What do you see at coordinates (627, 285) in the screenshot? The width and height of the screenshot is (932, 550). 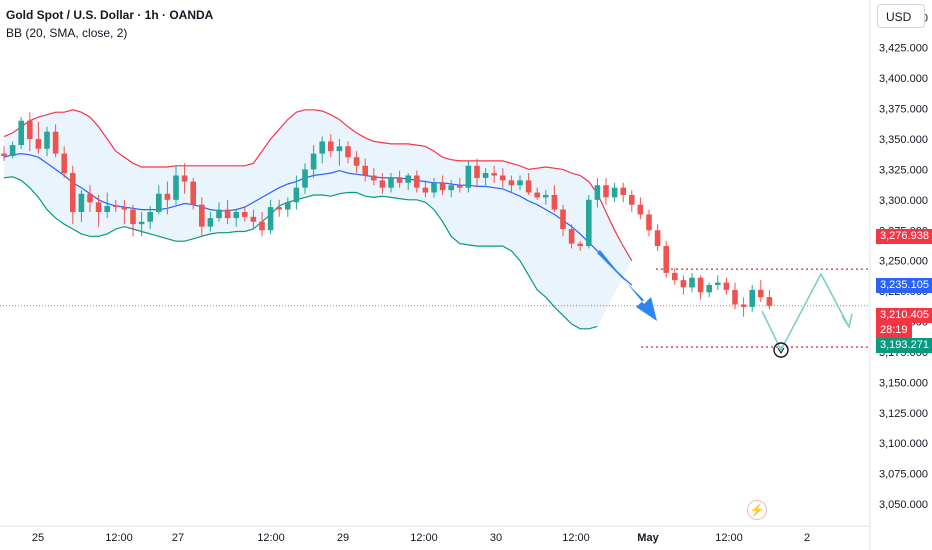 I see `down-arrow` at bounding box center [627, 285].